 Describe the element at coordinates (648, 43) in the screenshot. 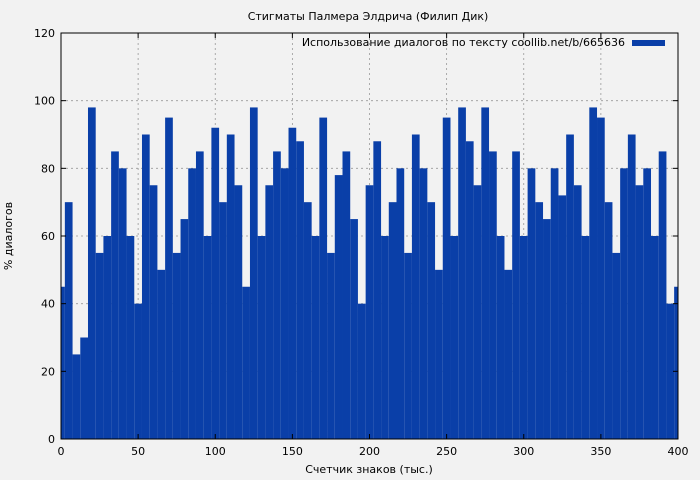

I see `legend-swatch` at that location.